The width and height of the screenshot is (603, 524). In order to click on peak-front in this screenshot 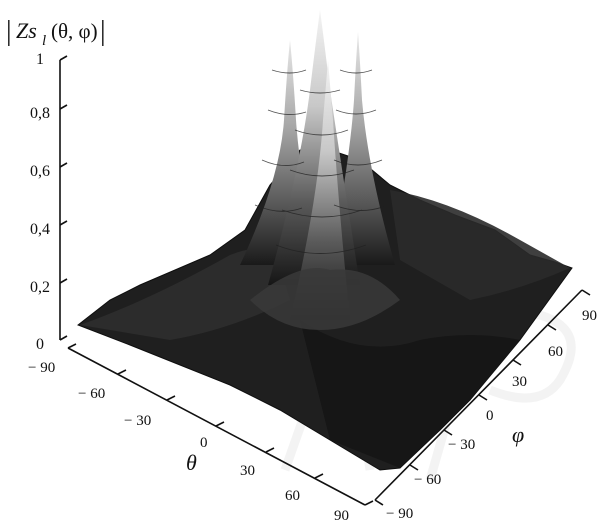, I will do `click(320, 190)`.